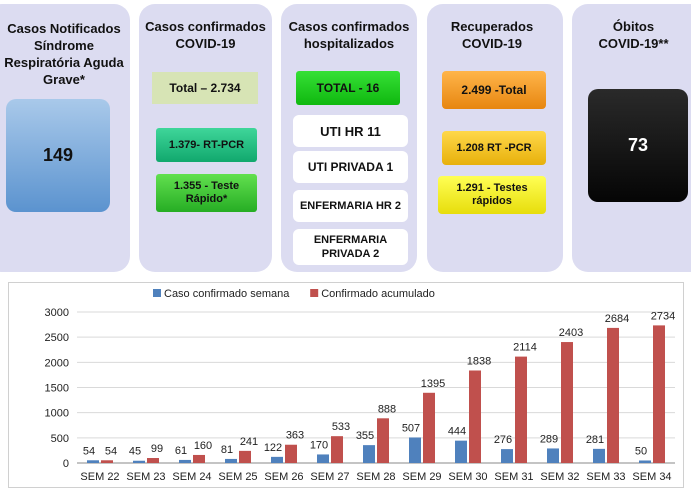  What do you see at coordinates (295, 436) in the screenshot?
I see `data-label-cumulative: 363` at bounding box center [295, 436].